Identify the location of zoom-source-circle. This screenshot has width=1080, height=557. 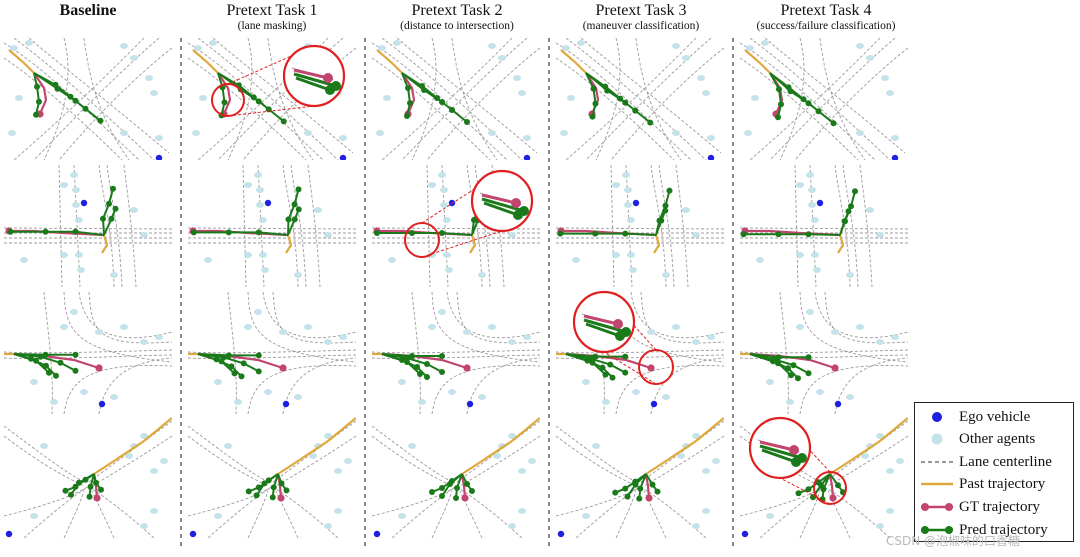
(830, 488).